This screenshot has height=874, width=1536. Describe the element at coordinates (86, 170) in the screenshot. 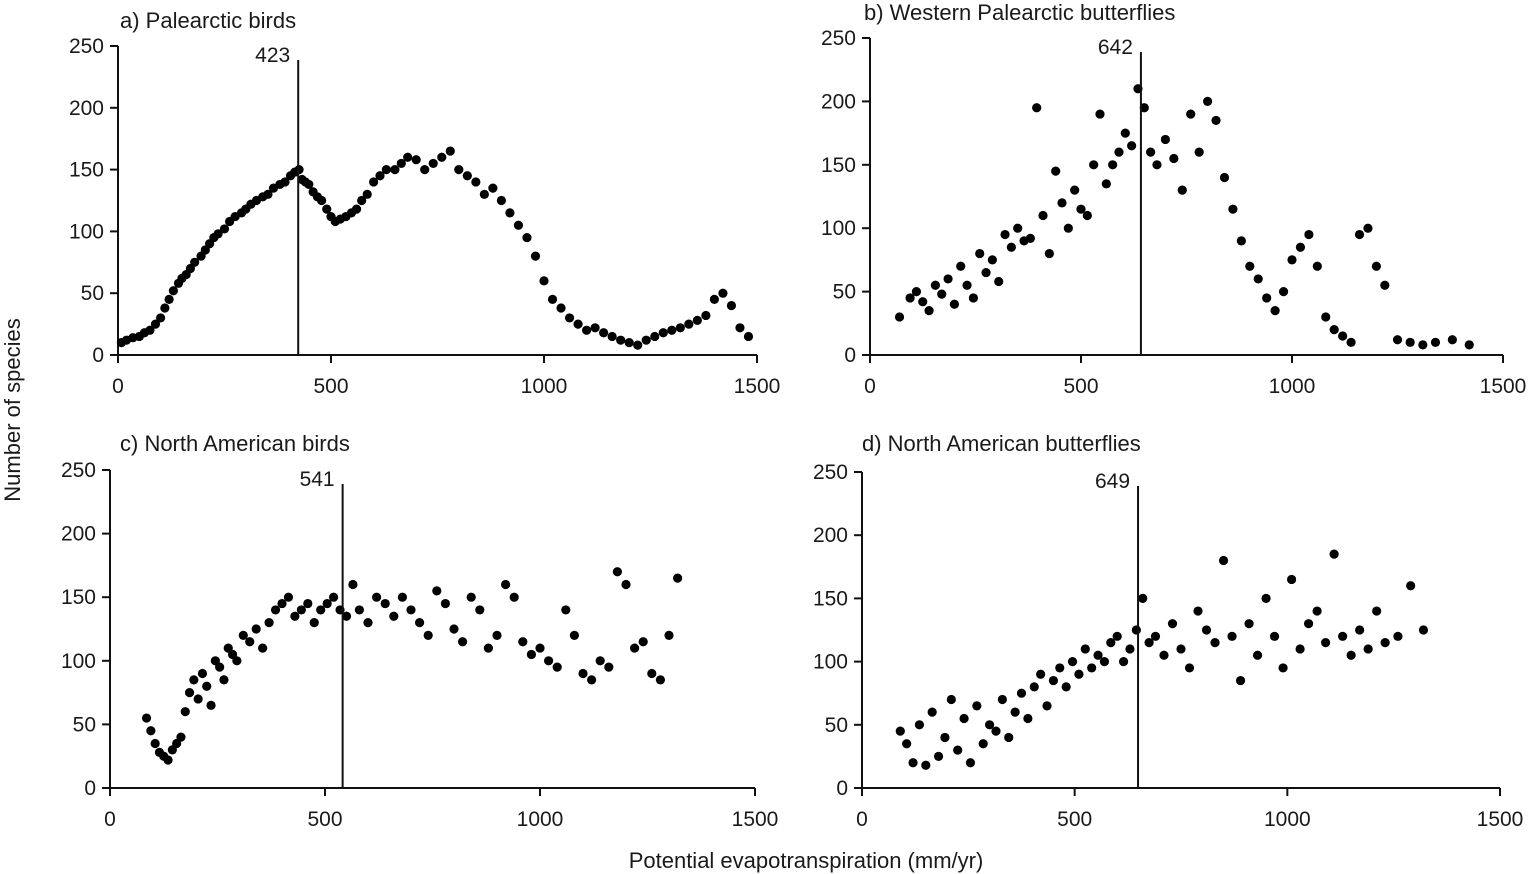

I see `y-tick-label: 150` at that location.